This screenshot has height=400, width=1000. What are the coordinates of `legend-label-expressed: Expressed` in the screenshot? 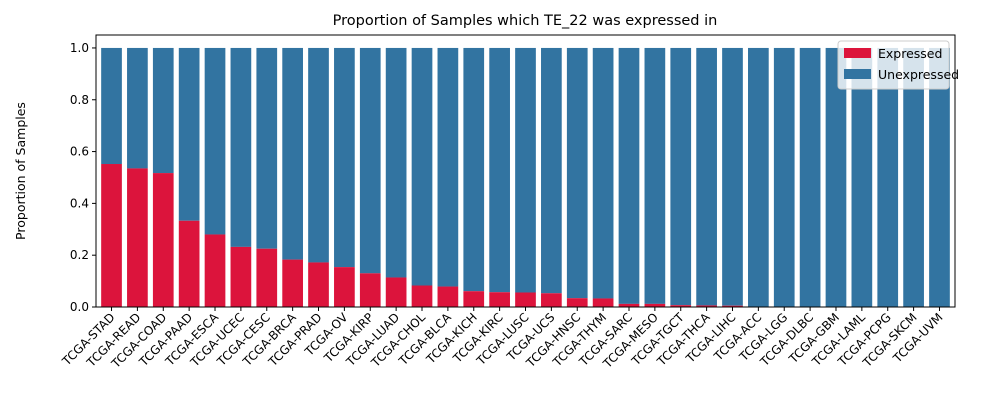 It's located at (910, 53).